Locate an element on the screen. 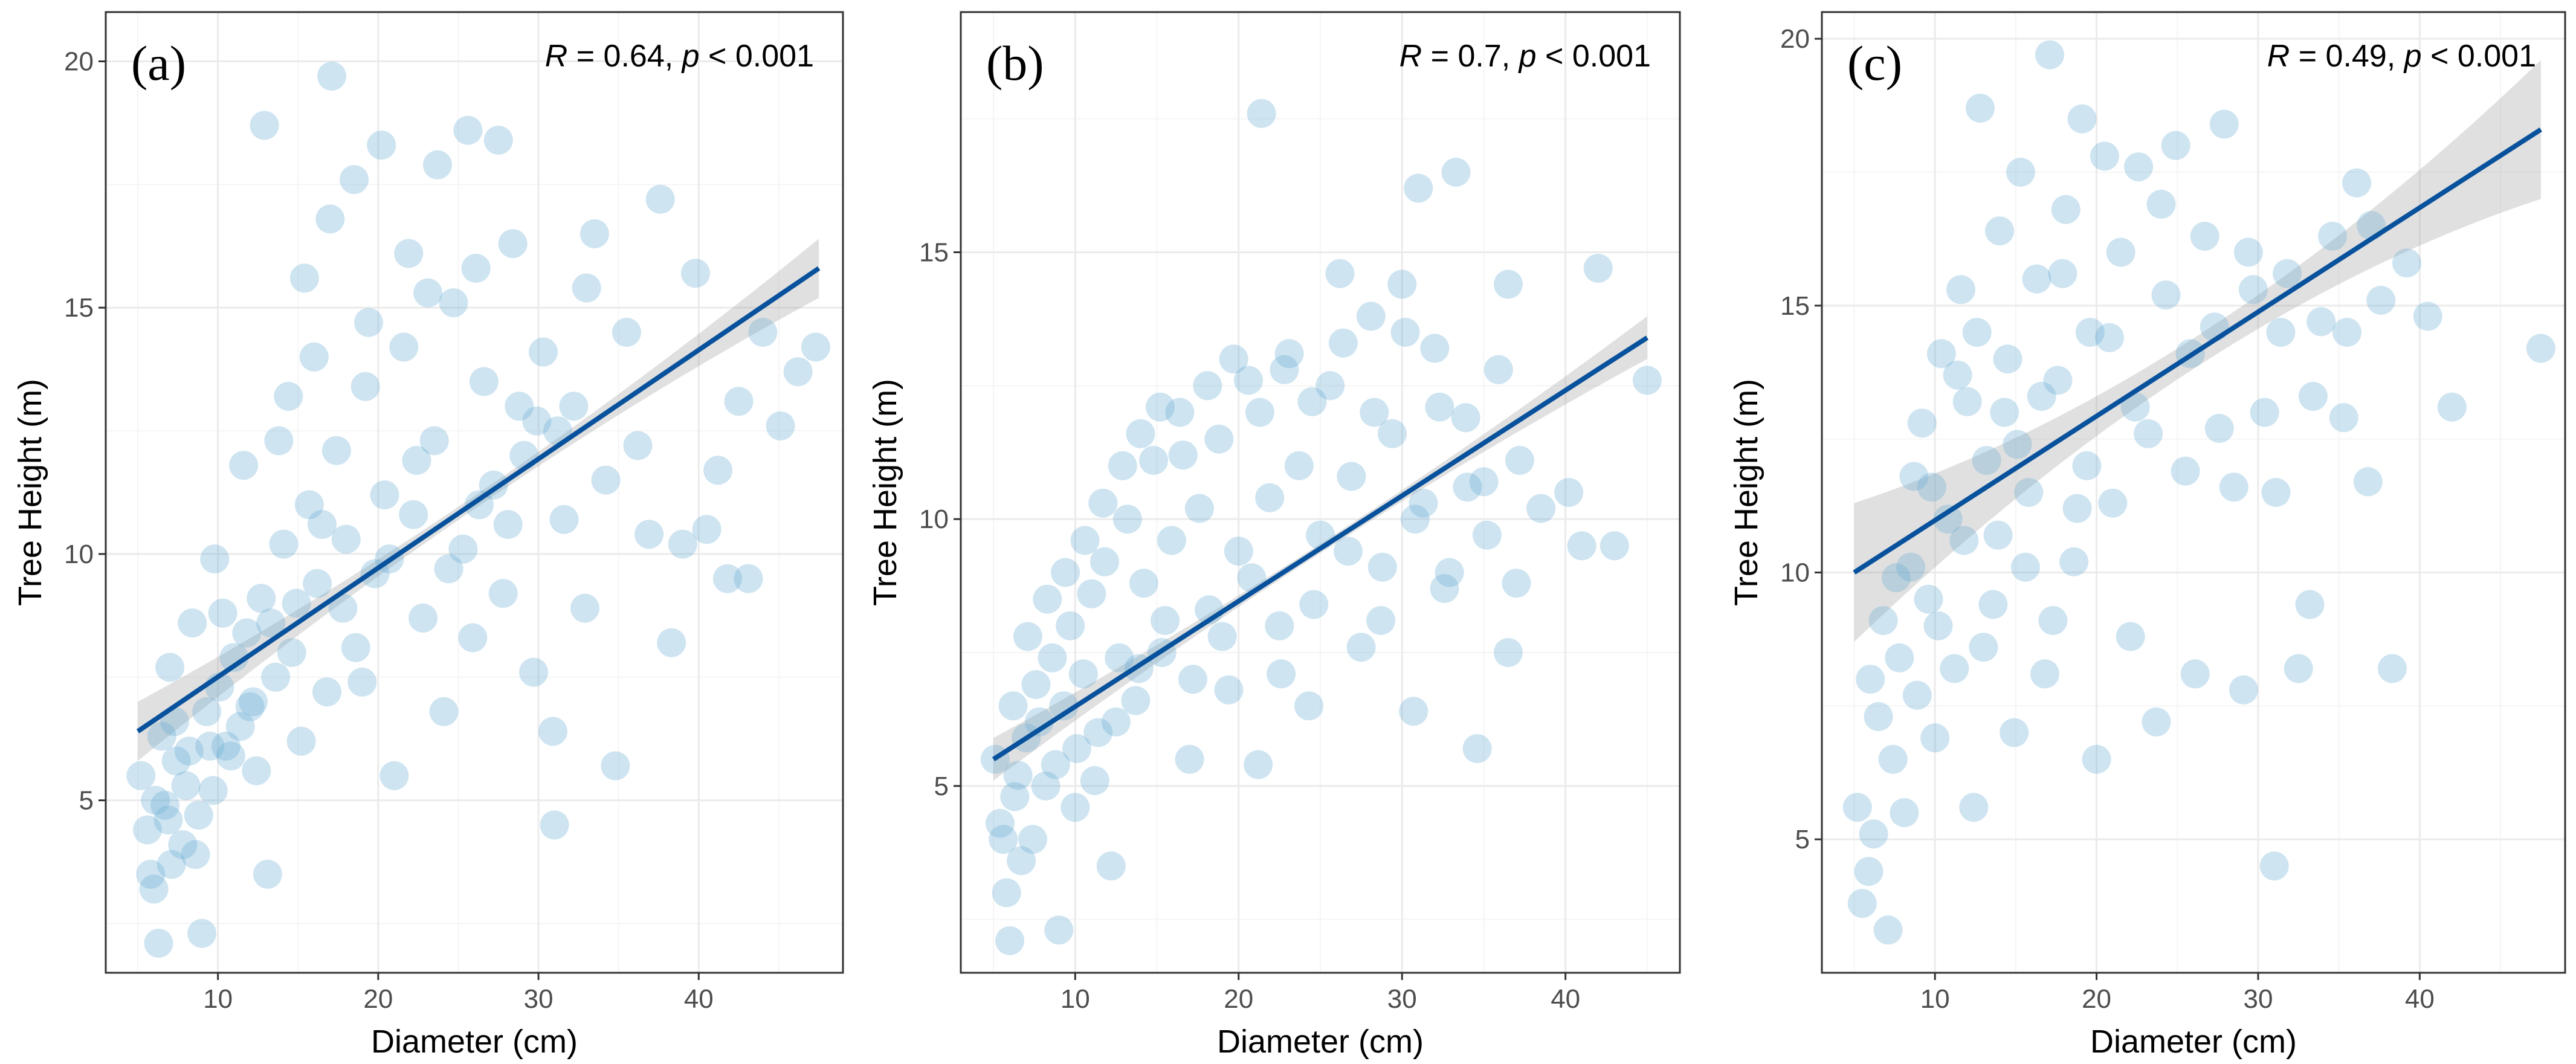 Image resolution: width=2576 pixels, height=1064 pixels. p-value: < 0.001 is located at coordinates (761, 56).